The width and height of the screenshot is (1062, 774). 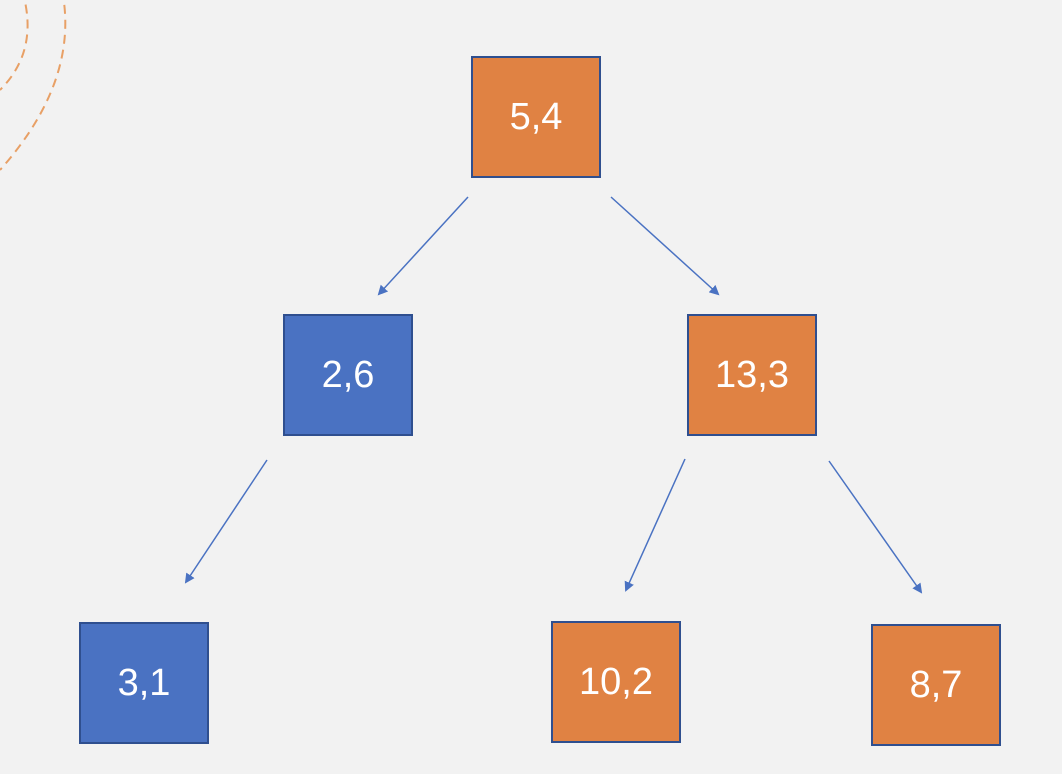 What do you see at coordinates (14, 45) in the screenshot?
I see `decorative-arc-inner` at bounding box center [14, 45].